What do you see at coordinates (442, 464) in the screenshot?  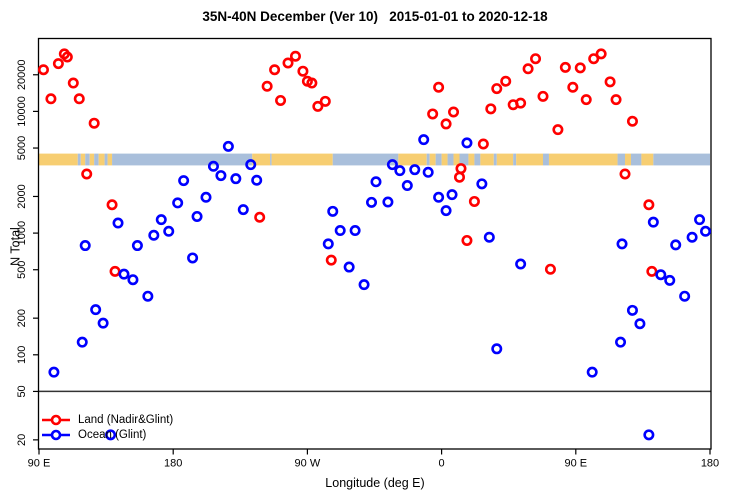 I see `x-axis-tick-label: 0` at bounding box center [442, 464].